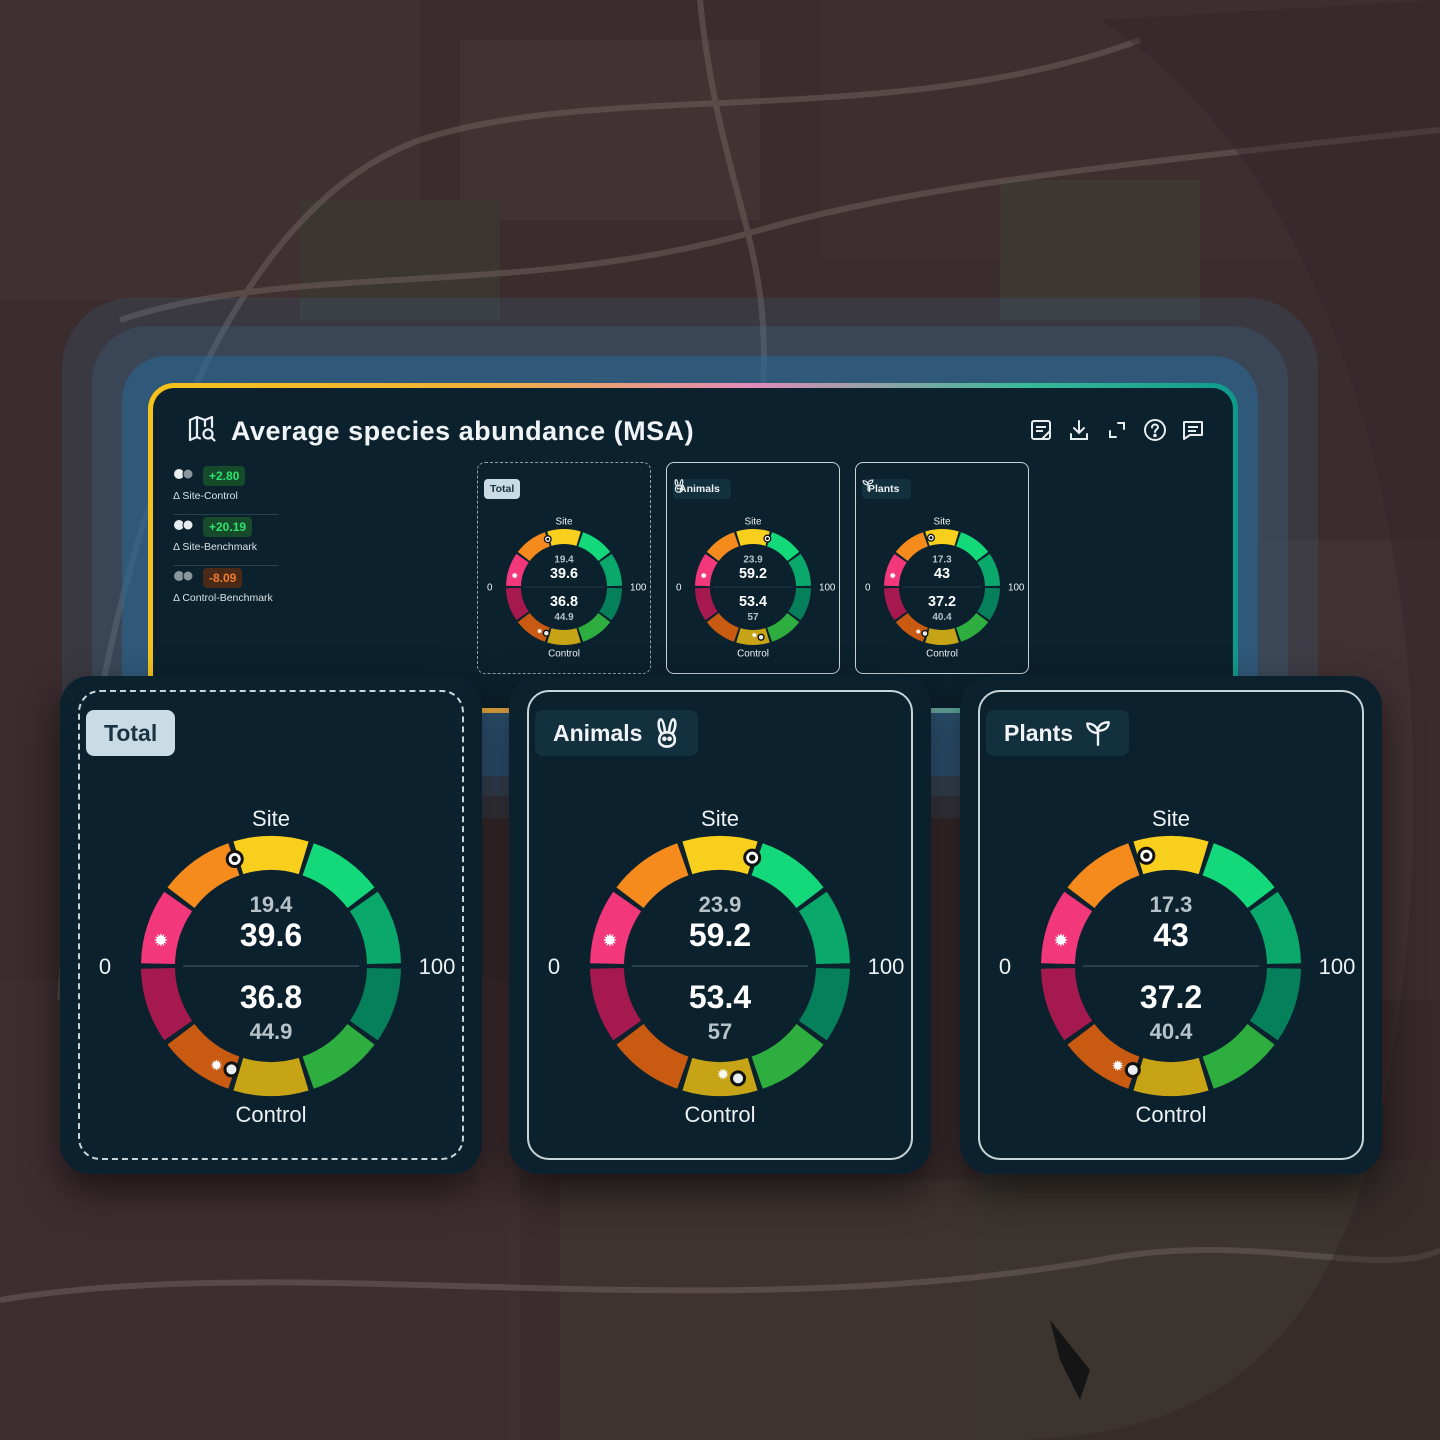  Describe the element at coordinates (1177, 966) in the screenshot. I see `msa-gauge-plants: ✹ ✹ Site Control 0 100 17.343 37.2 40.4` at that location.